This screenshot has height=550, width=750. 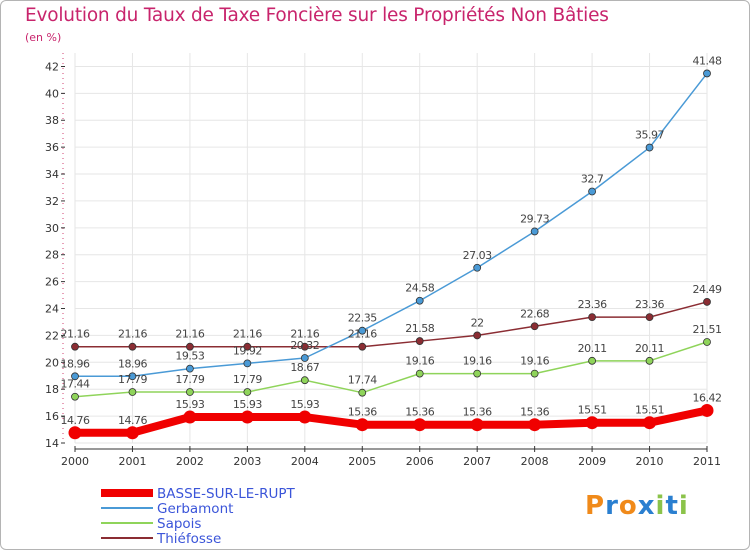 I want to click on data-label: 17.74, so click(x=362, y=380).